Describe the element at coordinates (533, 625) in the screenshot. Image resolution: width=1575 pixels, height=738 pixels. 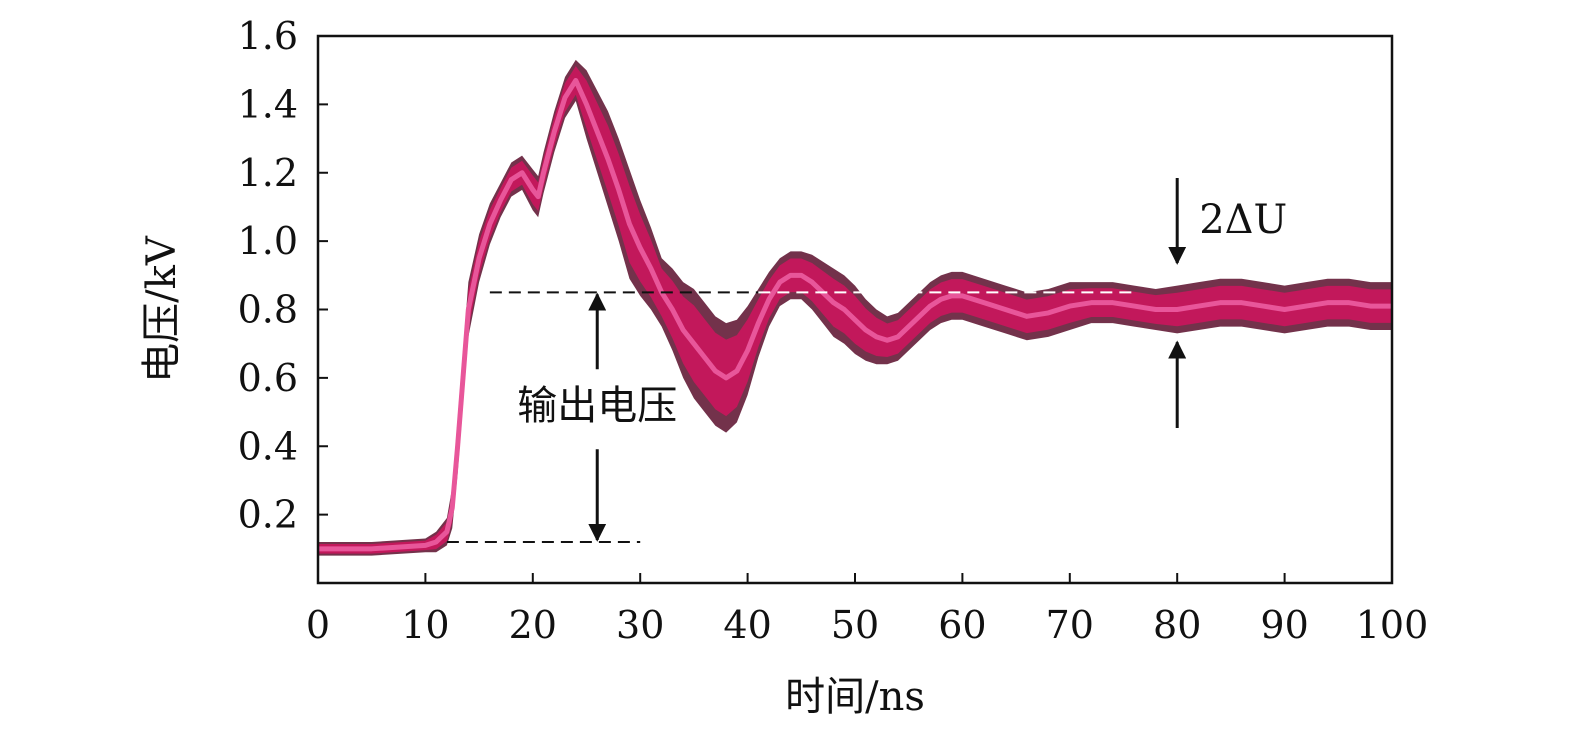
I see `x-tick-label: 20` at that location.